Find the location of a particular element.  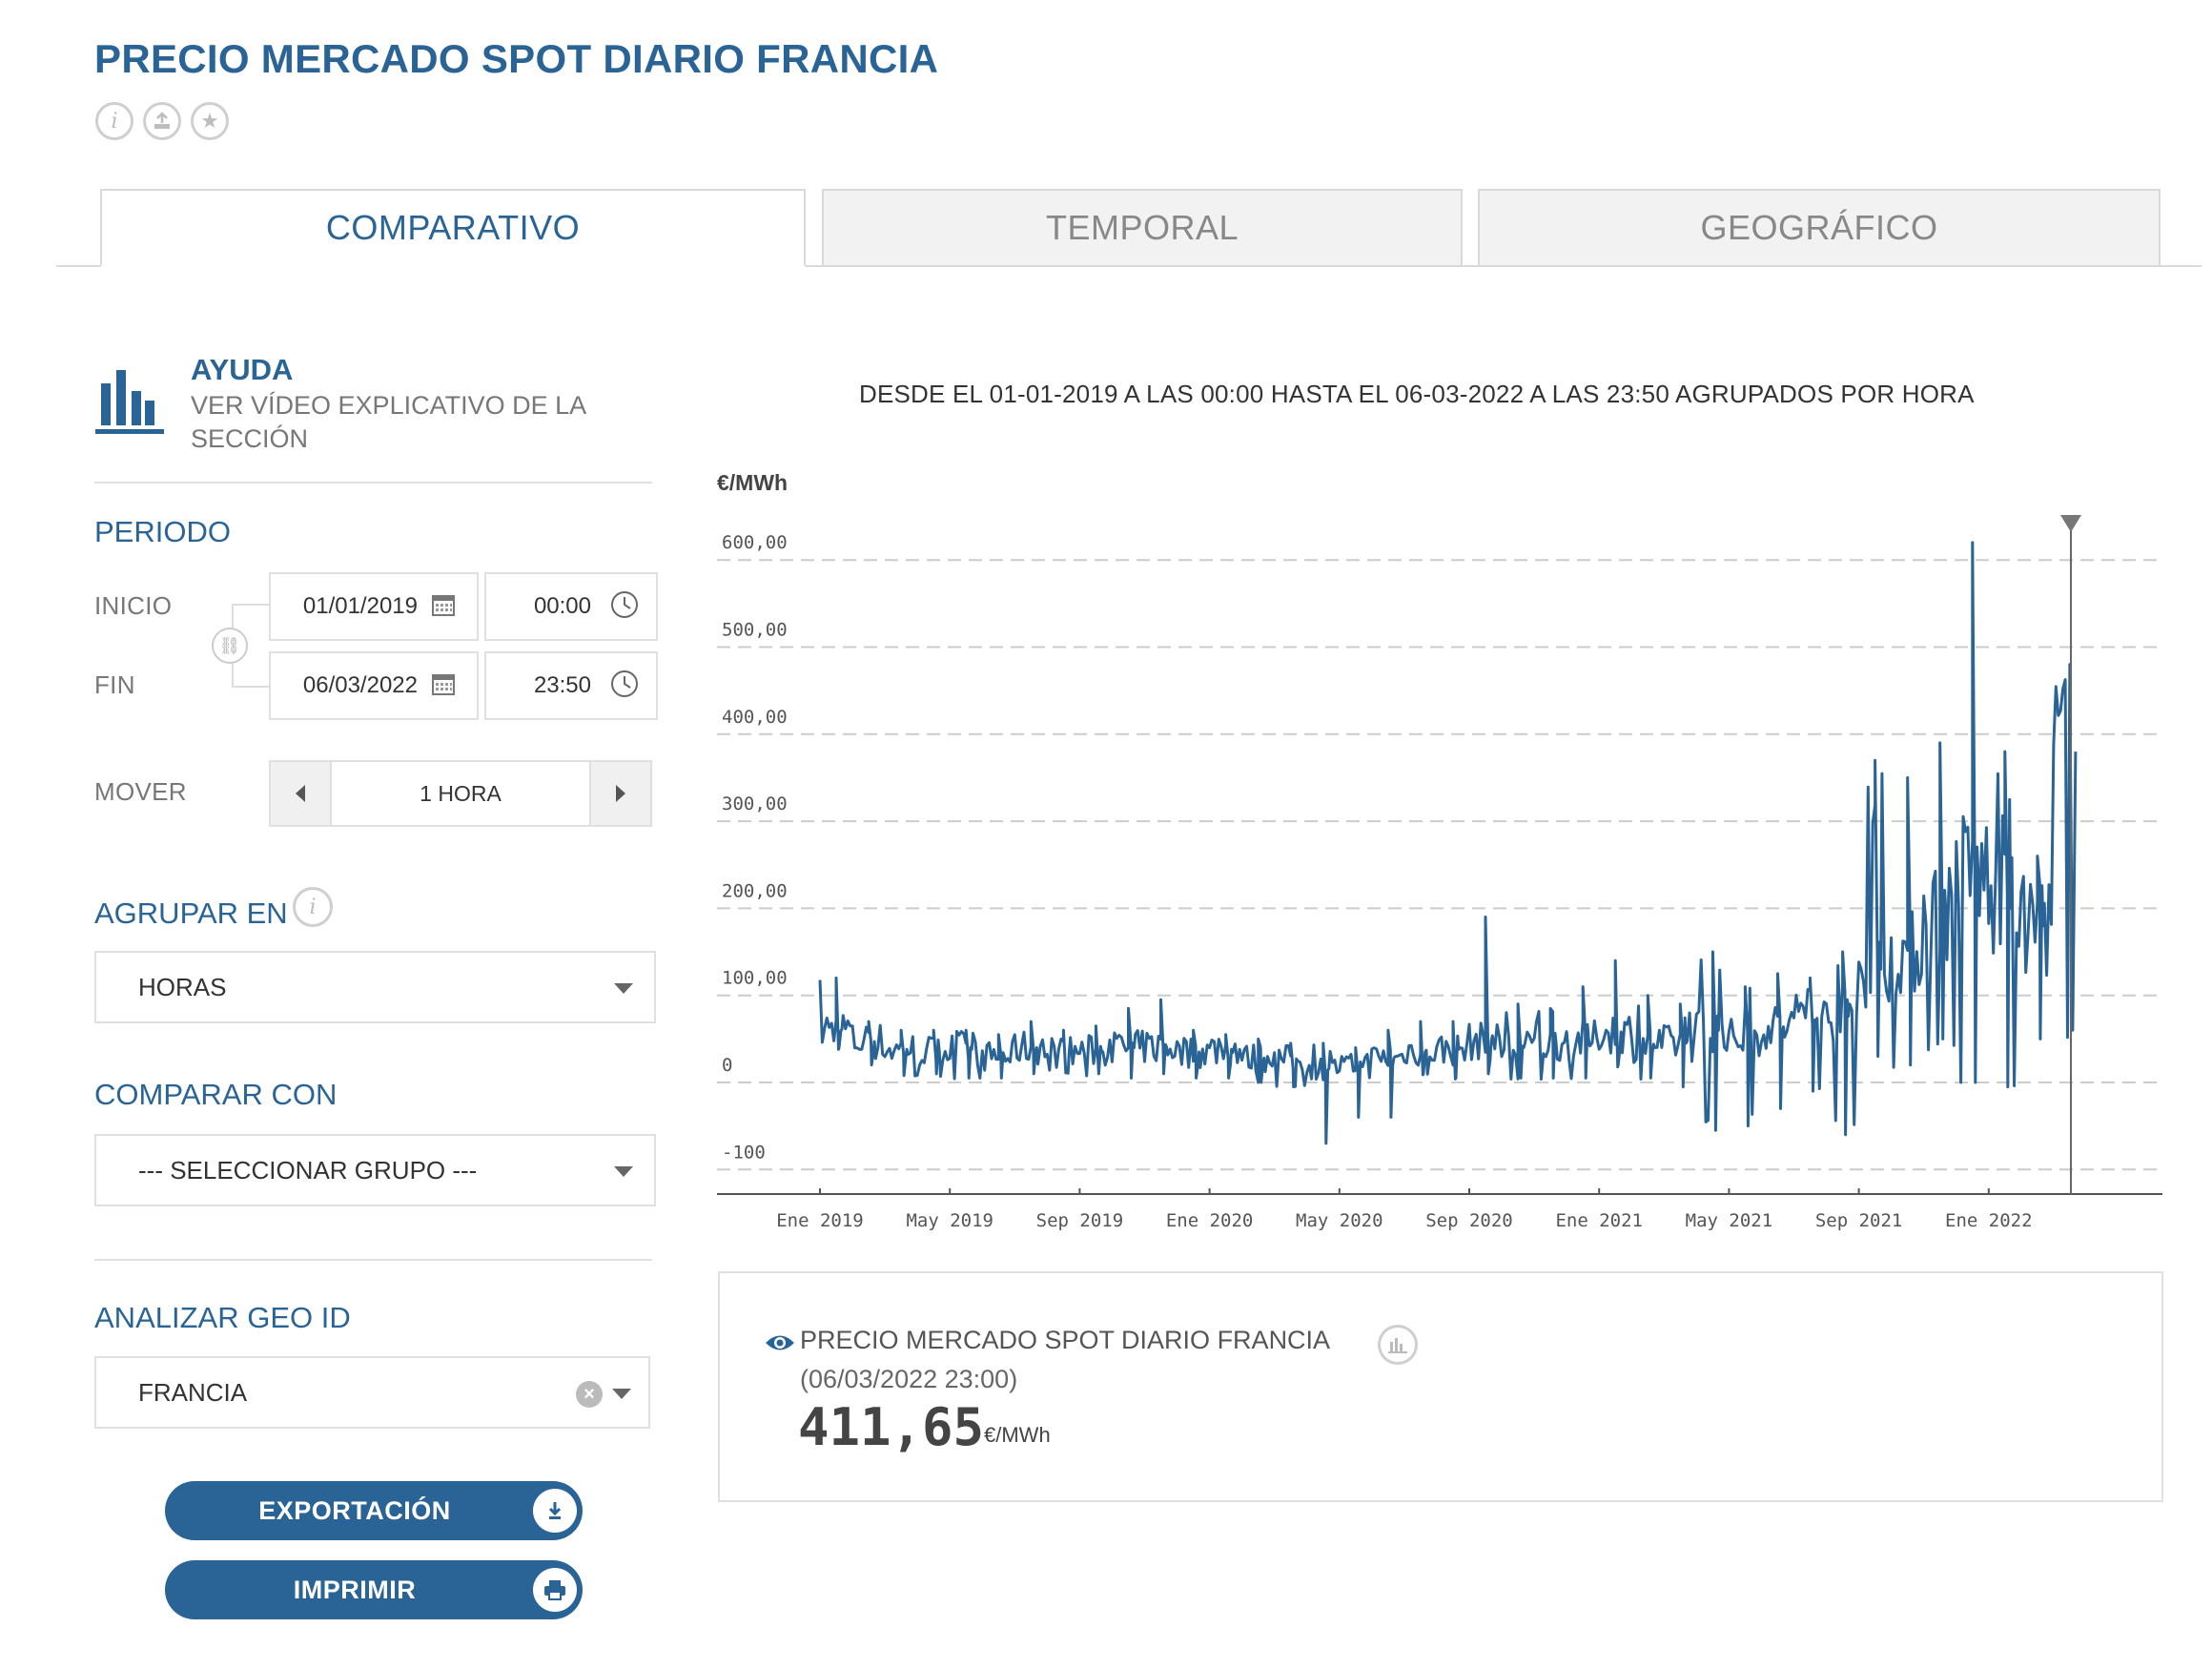

inicio-label: INICIO is located at coordinates (133, 606).